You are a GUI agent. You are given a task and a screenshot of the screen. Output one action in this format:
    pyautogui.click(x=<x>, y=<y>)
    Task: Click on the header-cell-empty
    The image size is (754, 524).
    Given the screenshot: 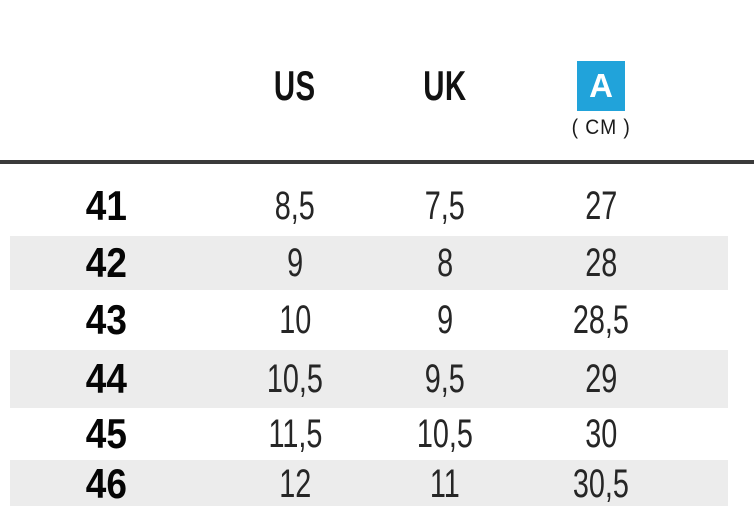 What is the action you would take?
    pyautogui.click(x=106, y=86)
    